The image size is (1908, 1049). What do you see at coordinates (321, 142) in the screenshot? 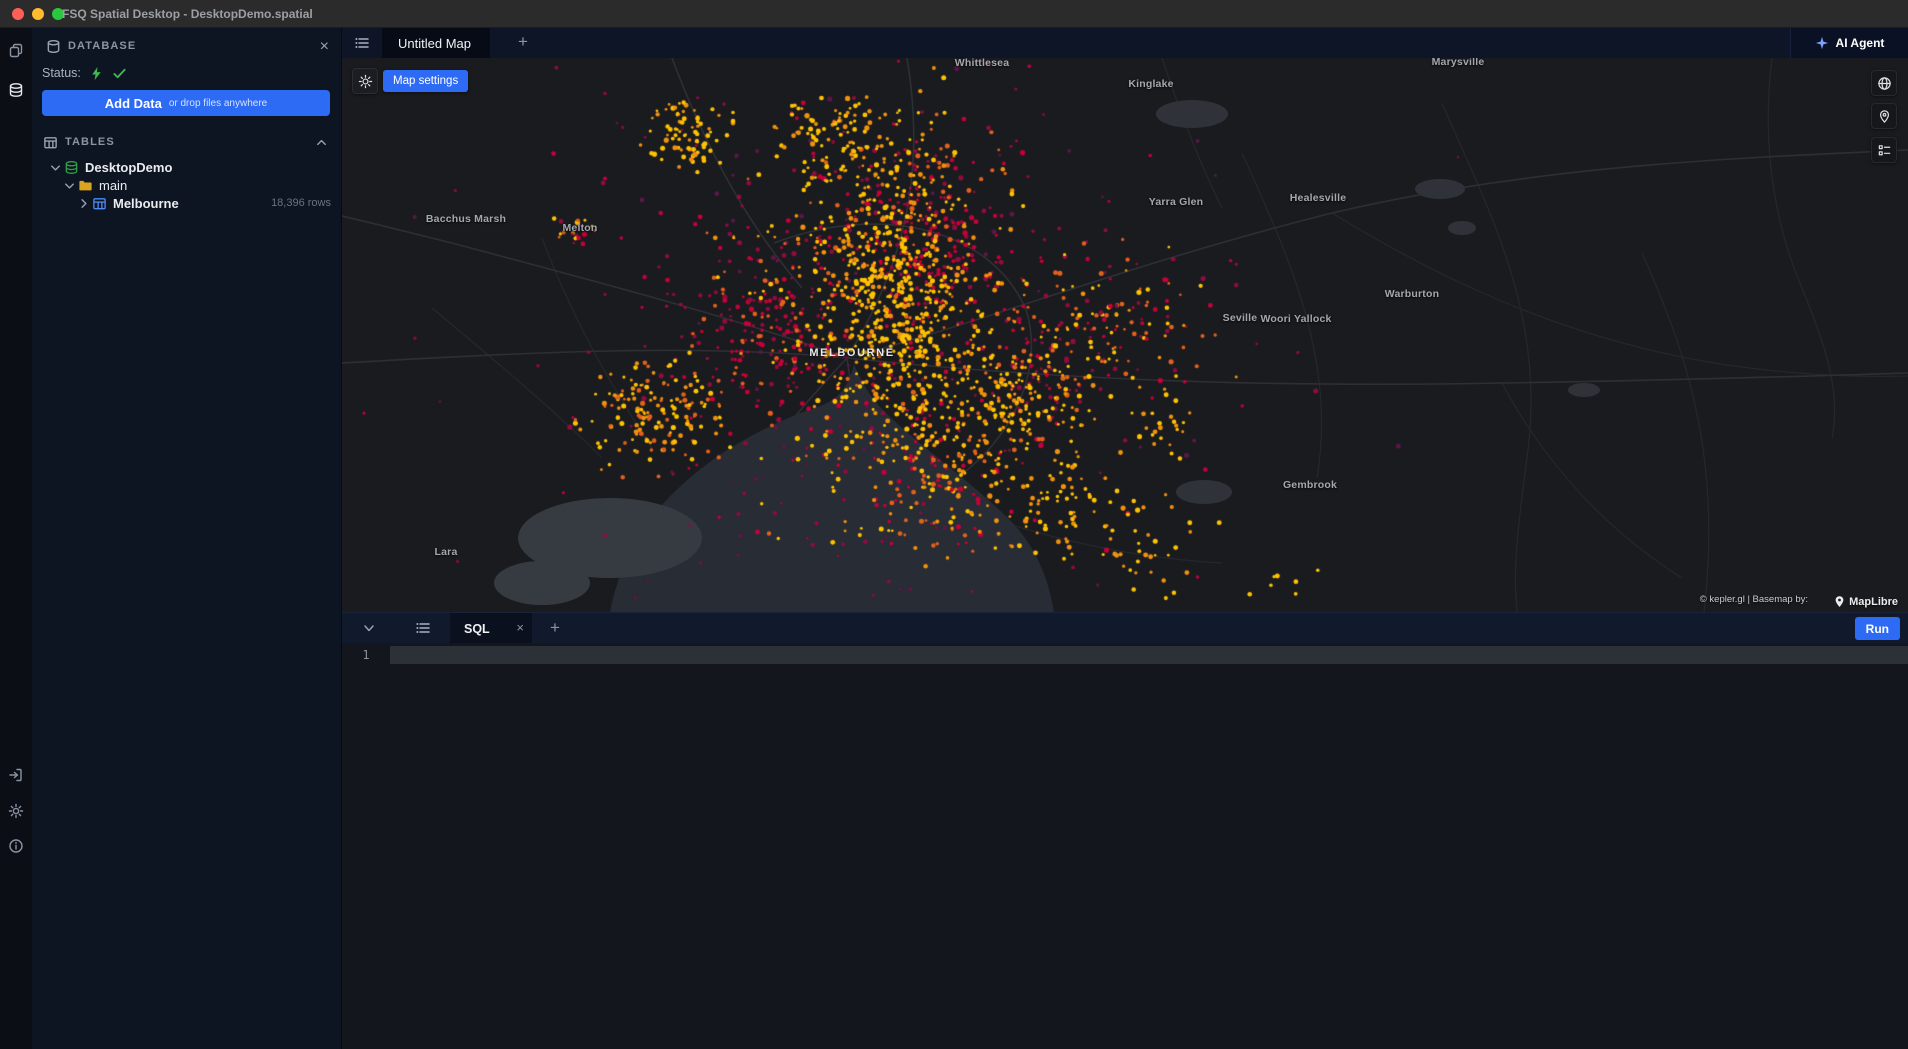
I see `chevron-up-icon` at bounding box center [321, 142].